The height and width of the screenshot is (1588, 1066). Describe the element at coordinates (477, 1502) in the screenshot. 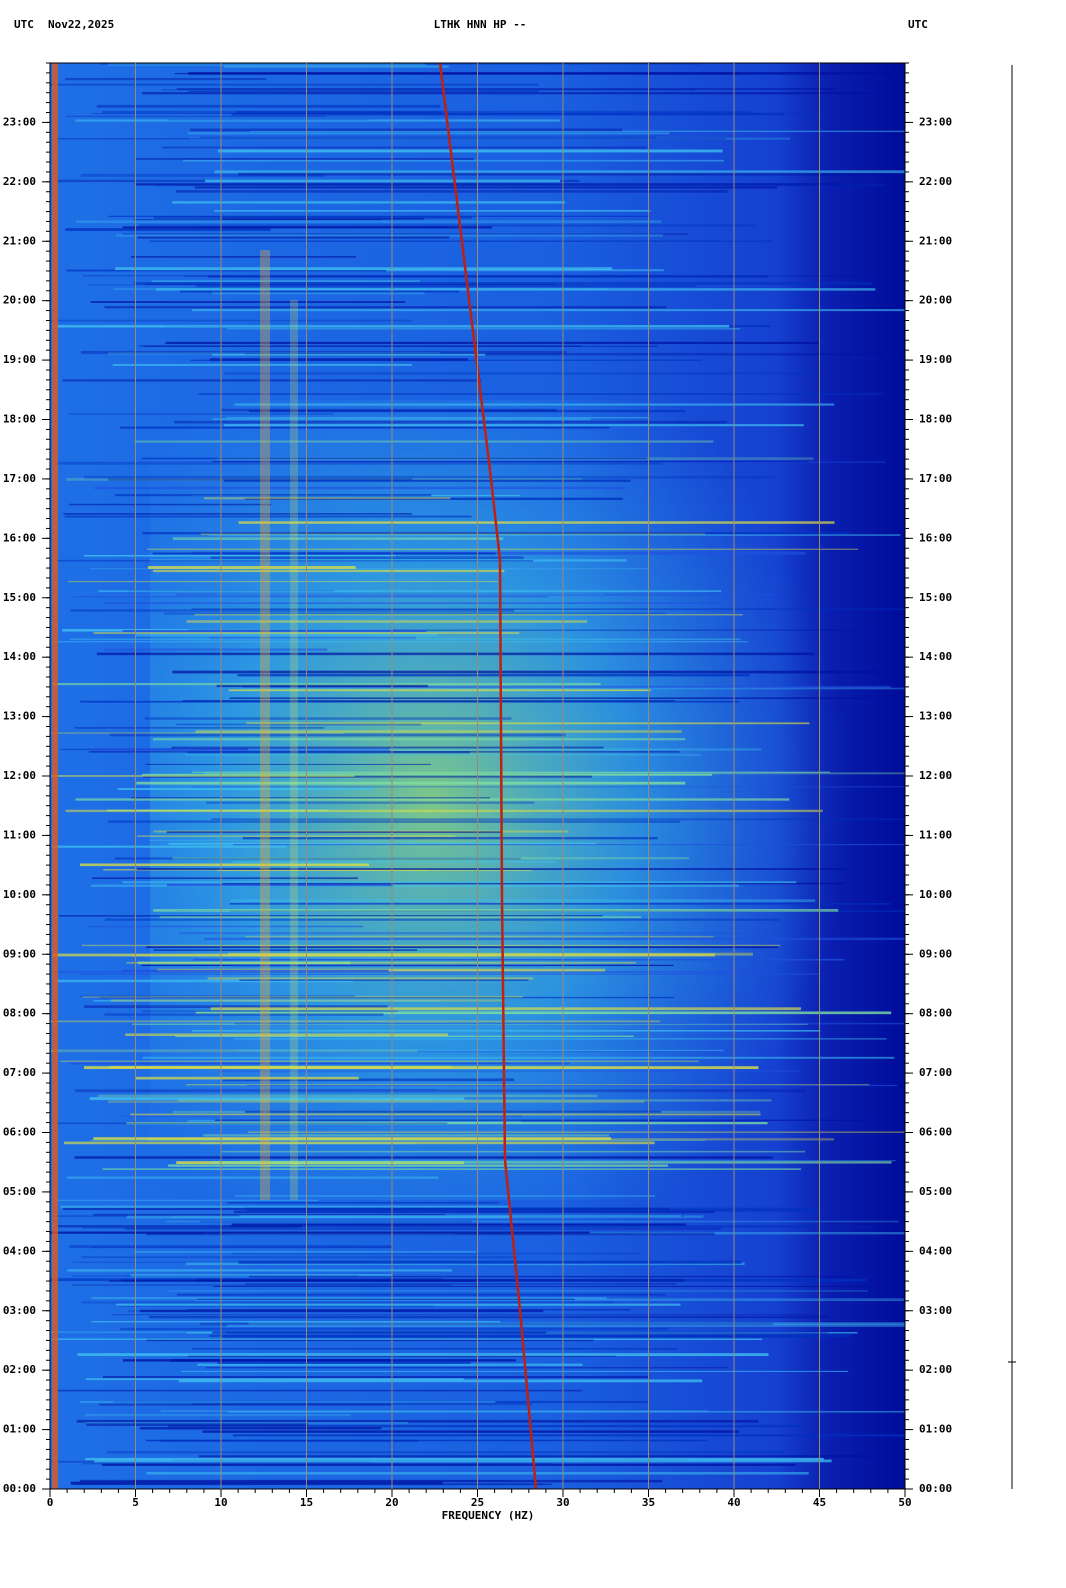

I see `x-tick-label: 25` at that location.